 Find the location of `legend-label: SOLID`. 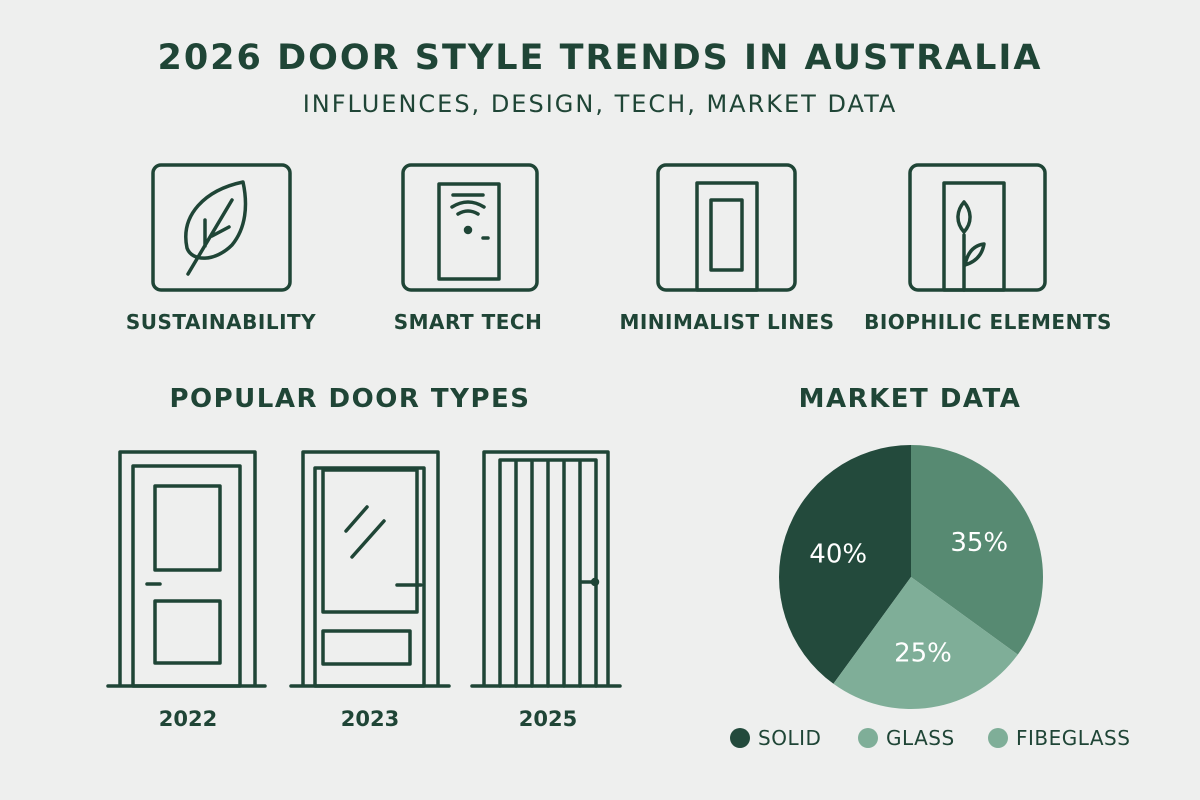

legend-label: SOLID is located at coordinates (790, 738).